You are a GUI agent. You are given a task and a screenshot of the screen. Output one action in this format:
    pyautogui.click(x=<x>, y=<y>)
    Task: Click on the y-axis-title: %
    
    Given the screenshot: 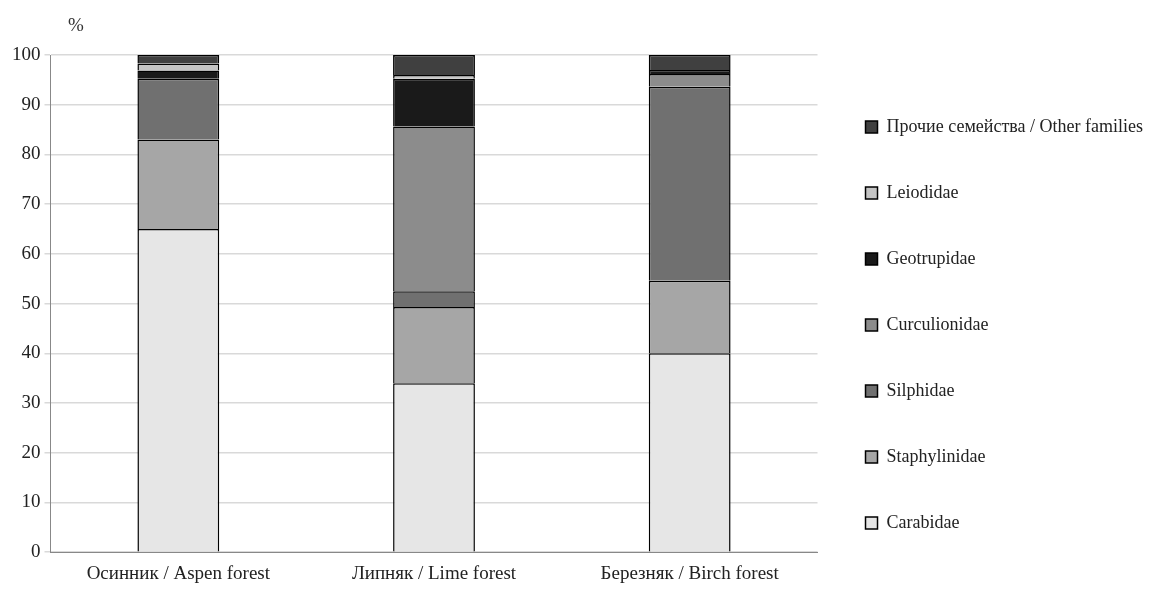 What is the action you would take?
    pyautogui.click(x=76, y=25)
    